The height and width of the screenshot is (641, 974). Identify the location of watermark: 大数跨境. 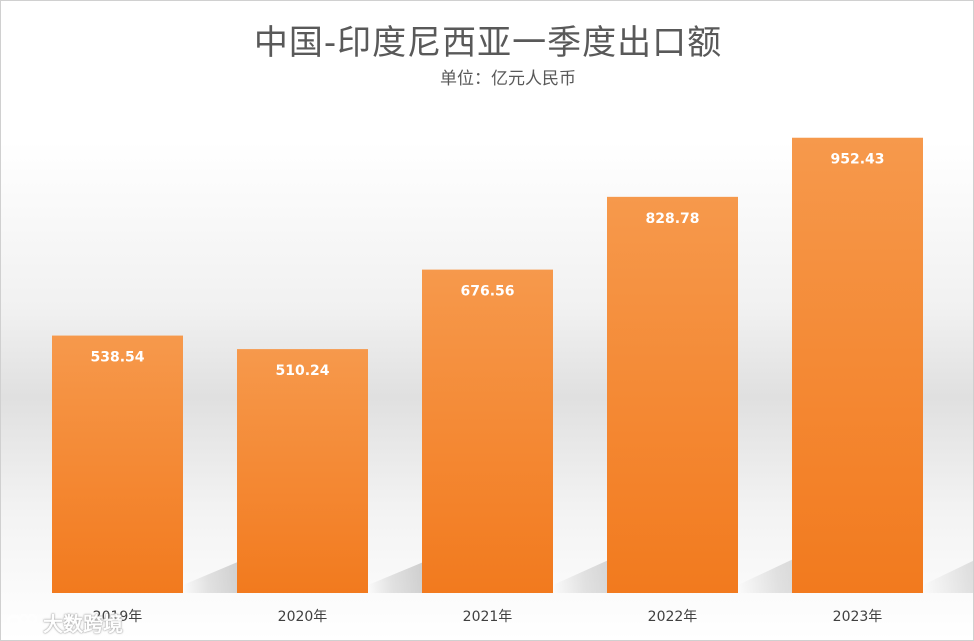
(65, 622).